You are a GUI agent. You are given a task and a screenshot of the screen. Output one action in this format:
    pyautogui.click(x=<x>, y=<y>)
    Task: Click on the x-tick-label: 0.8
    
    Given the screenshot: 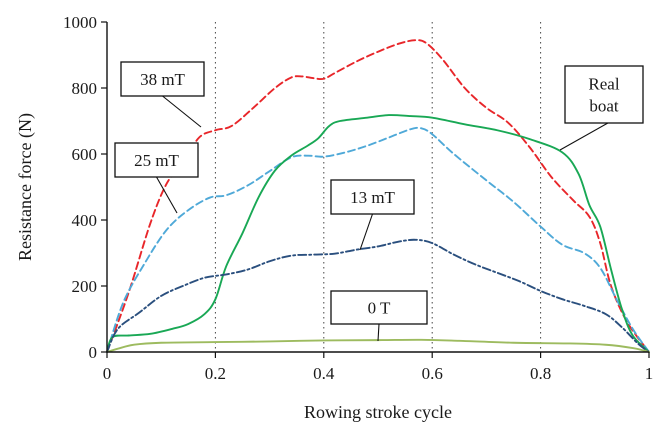 What is the action you would take?
    pyautogui.click(x=540, y=373)
    